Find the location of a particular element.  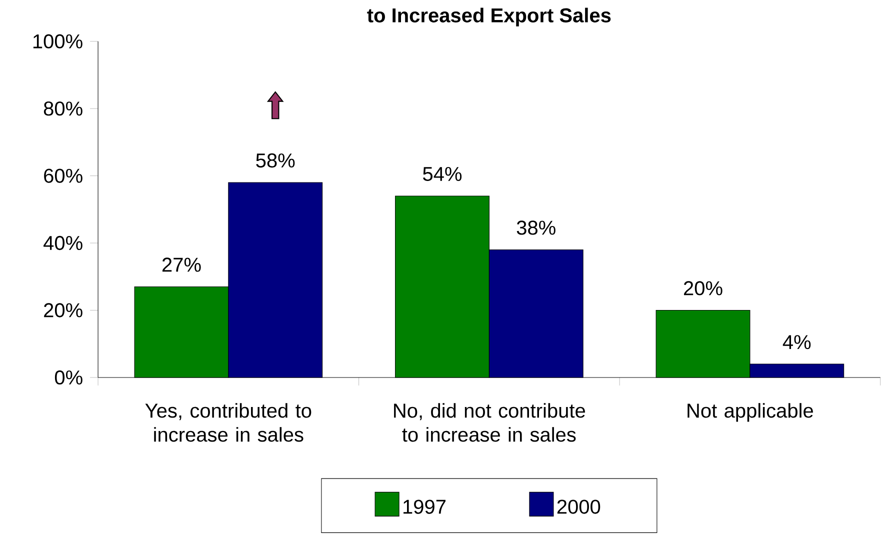

chart-title: to Increased Export Sales is located at coordinates (489, 17).